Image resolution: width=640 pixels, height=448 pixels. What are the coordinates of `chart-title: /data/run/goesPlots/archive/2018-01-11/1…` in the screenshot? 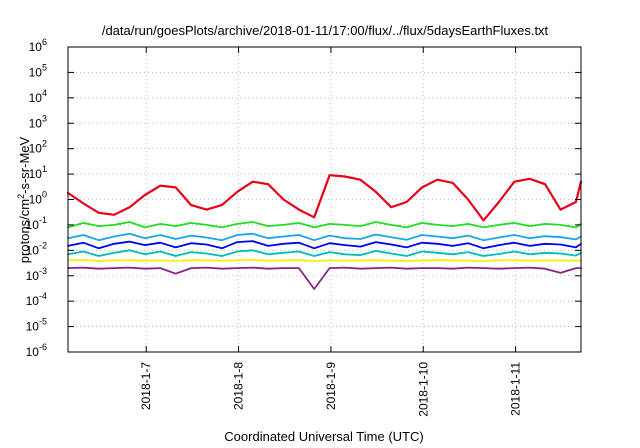 It's located at (325, 30).